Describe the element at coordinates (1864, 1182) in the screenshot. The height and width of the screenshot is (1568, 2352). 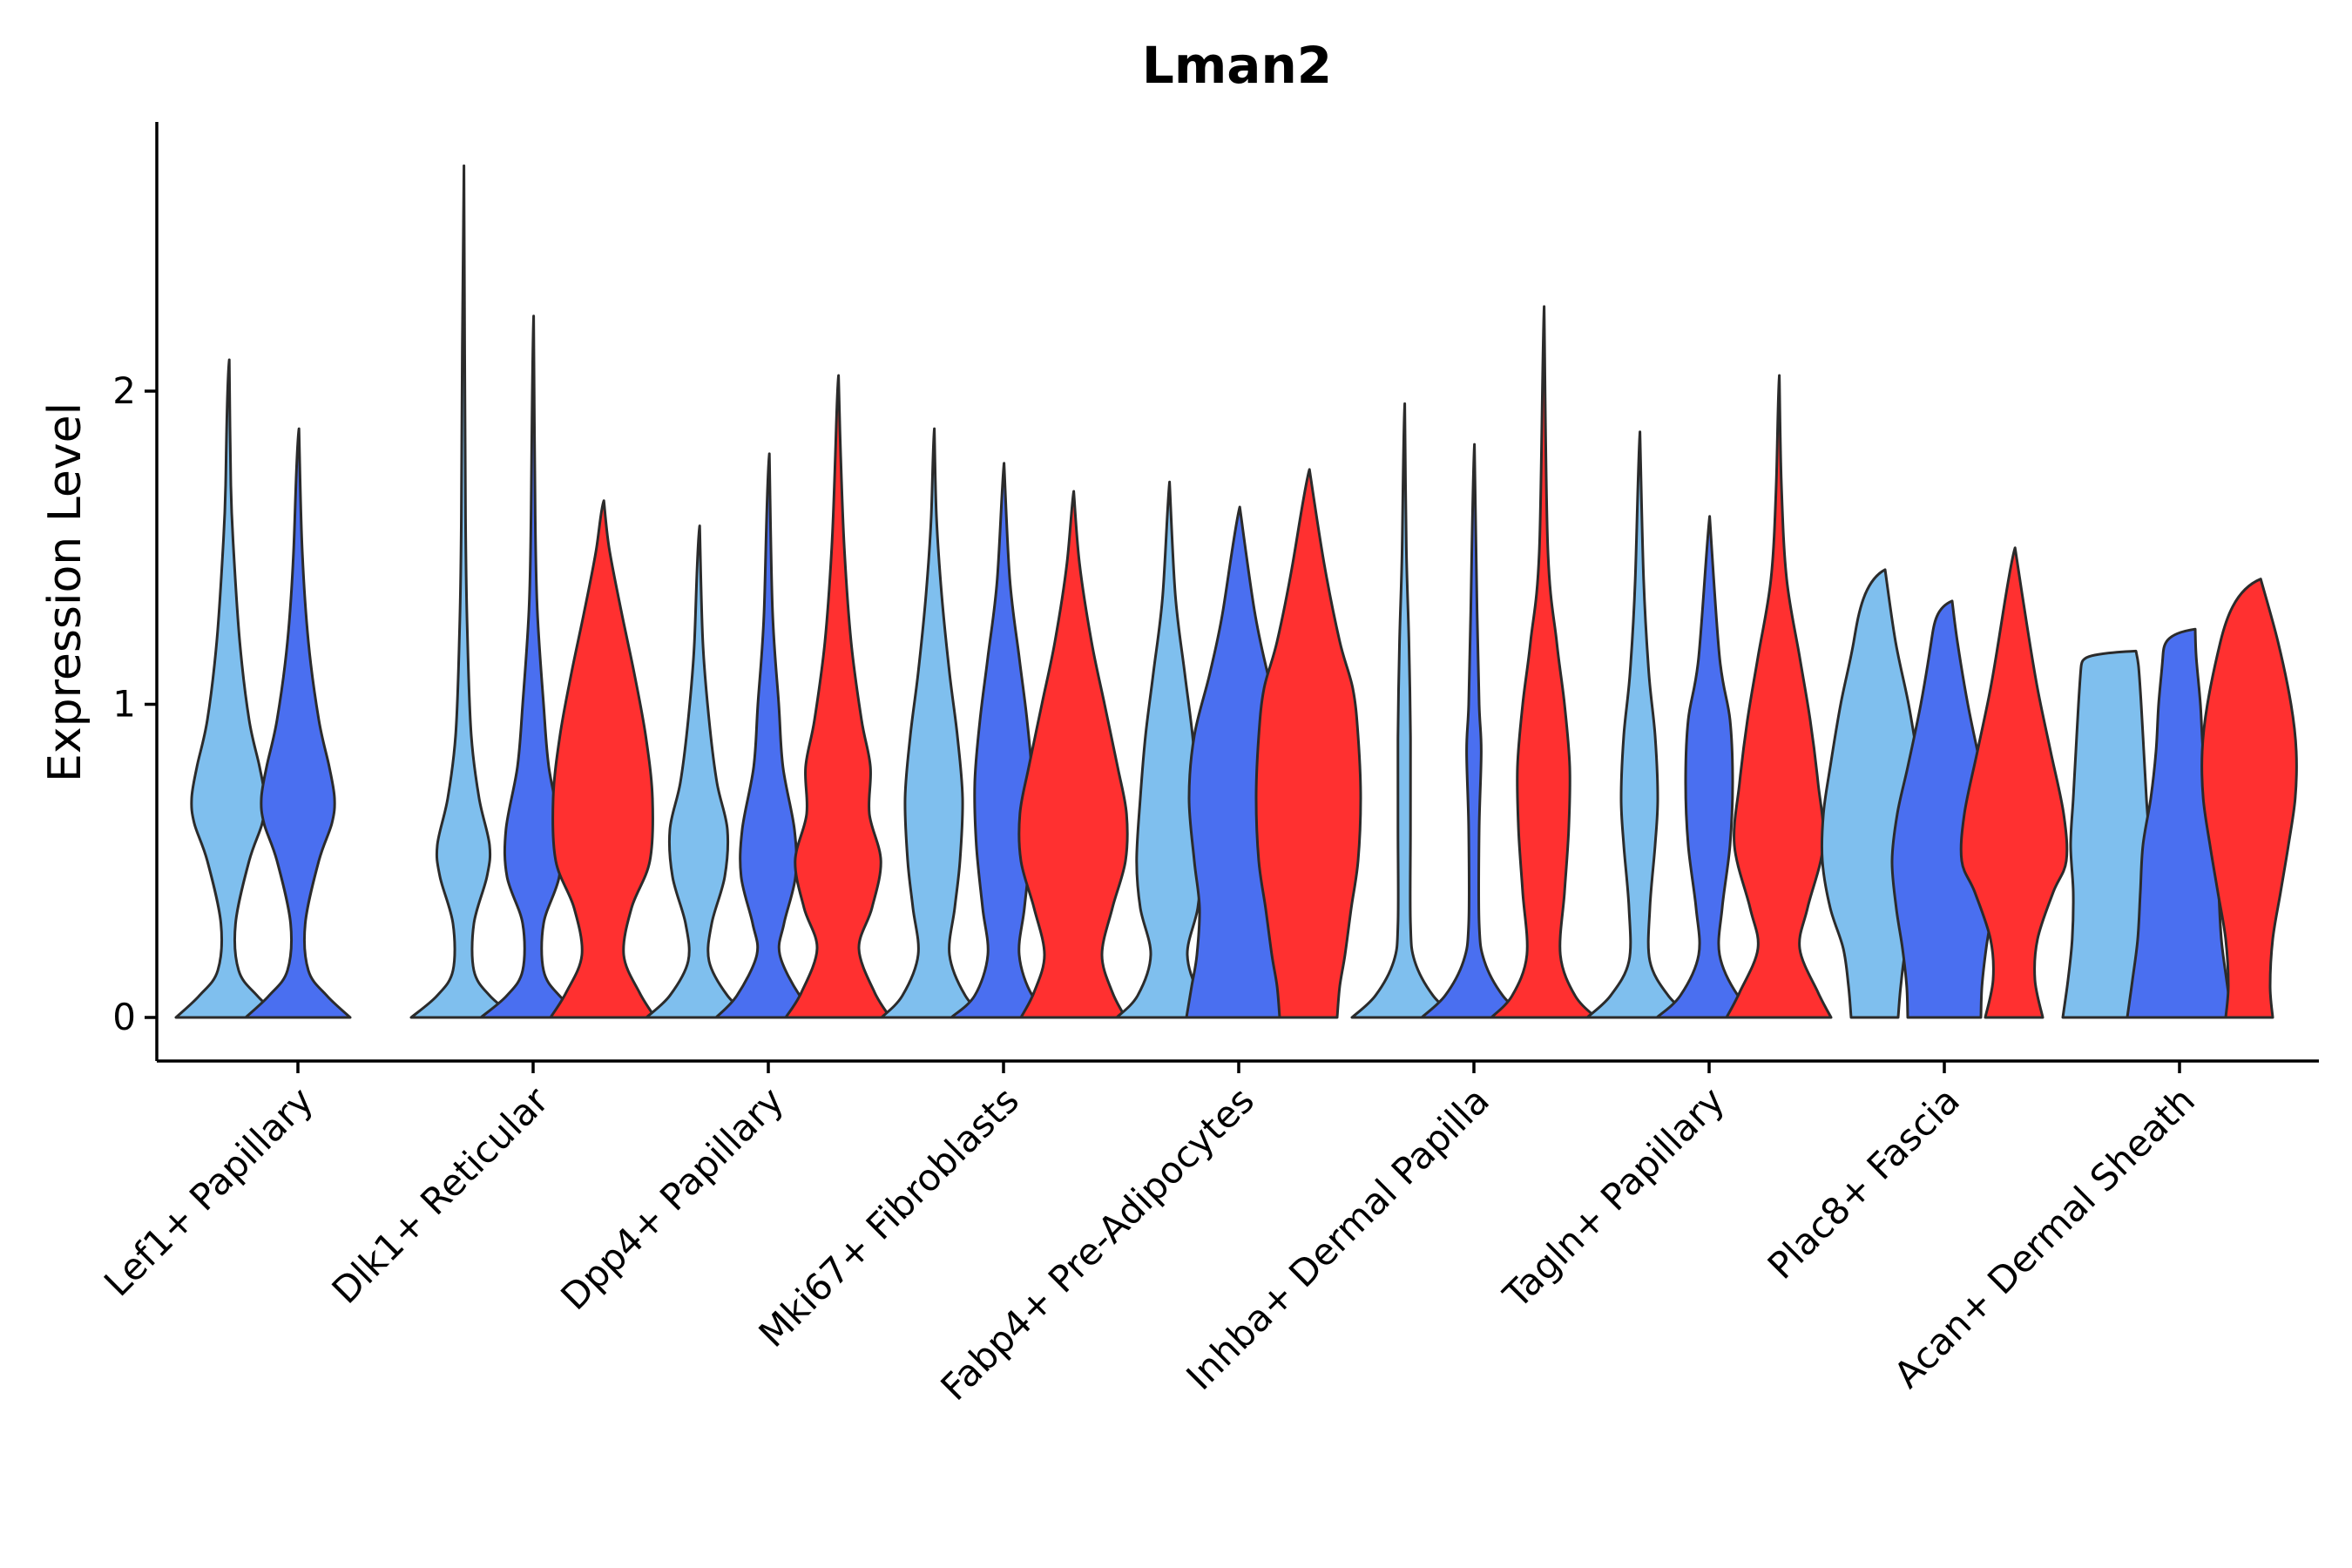
I see `x-tick-label-7: Plac8+ Fascia` at that location.